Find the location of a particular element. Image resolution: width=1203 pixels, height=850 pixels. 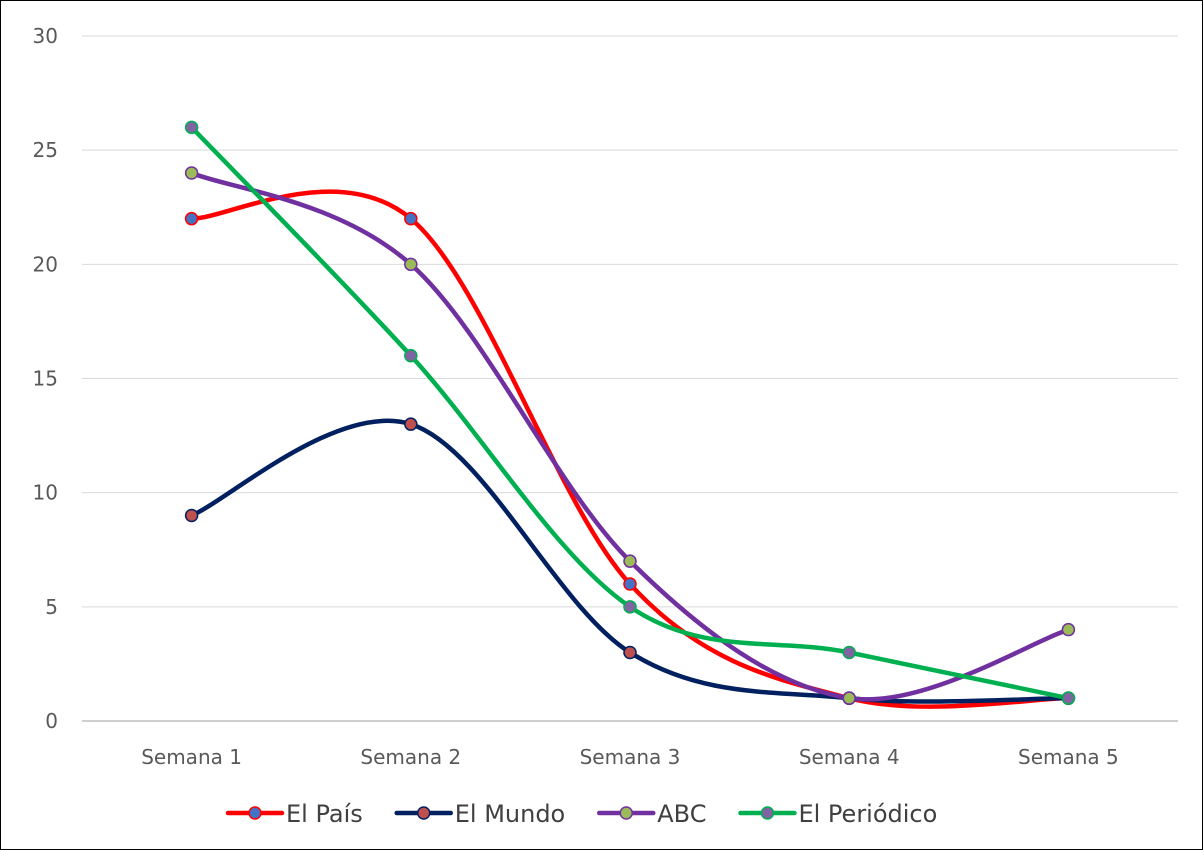

legend-item-4: El Periódico is located at coordinates (837, 814).